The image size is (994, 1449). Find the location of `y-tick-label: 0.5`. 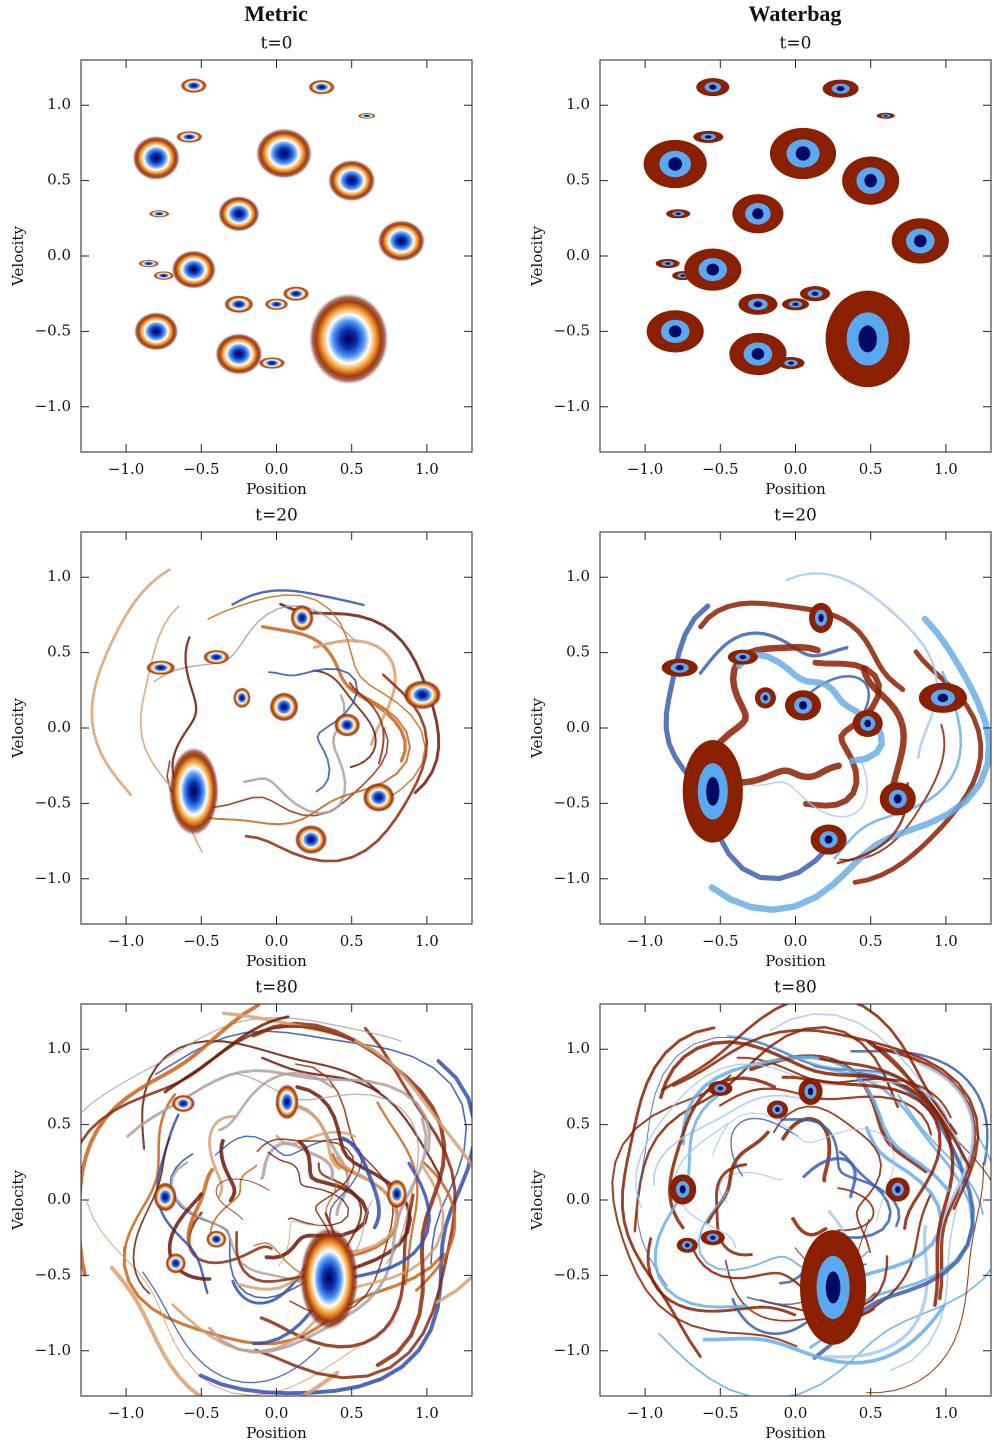

y-tick-label: 0.5 is located at coordinates (578, 1124).